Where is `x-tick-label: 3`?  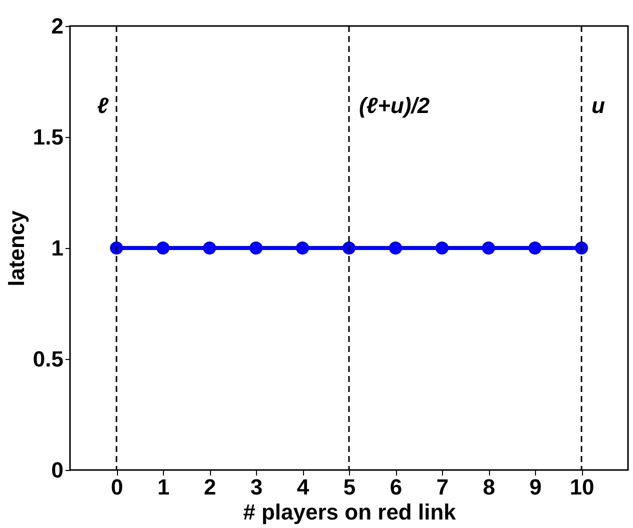
x-tick-label: 3 is located at coordinates (256, 487).